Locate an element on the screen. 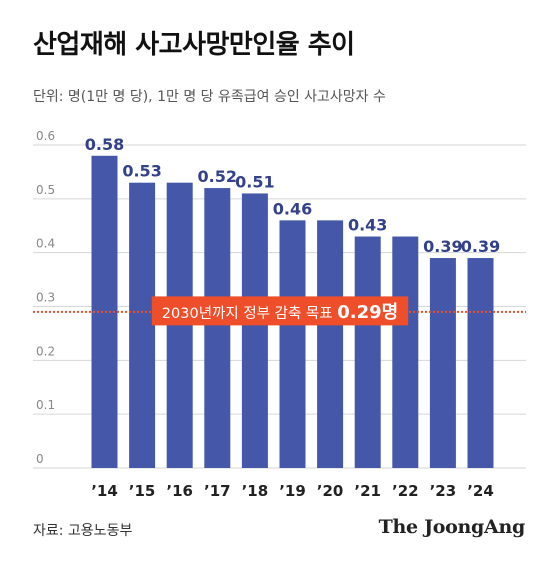  x-tick-label: ’23 is located at coordinates (443, 491).